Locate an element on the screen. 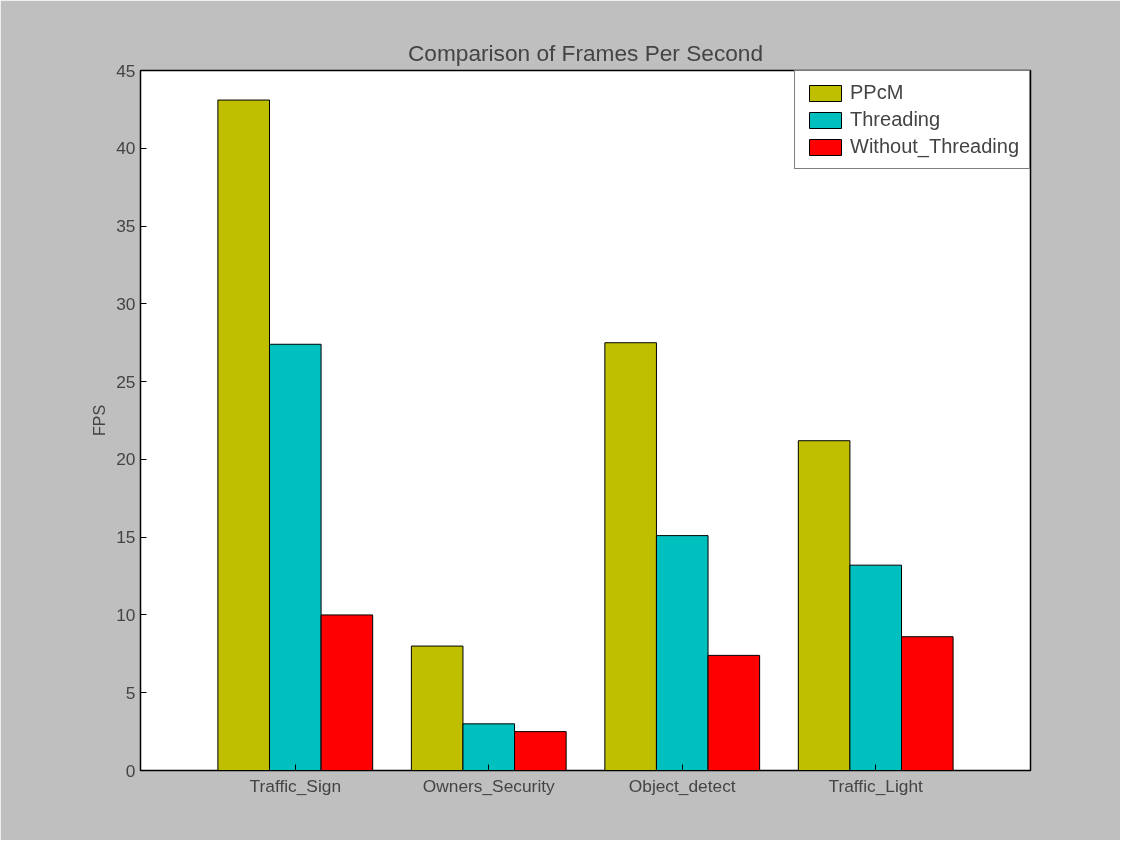 The height and width of the screenshot is (854, 1131). y-axis-title: FPS is located at coordinates (100, 420).